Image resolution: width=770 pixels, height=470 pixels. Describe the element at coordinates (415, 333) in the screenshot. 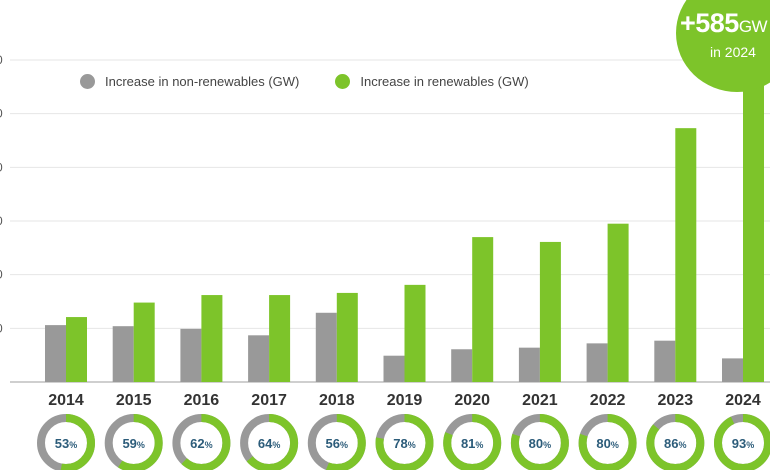

I see `bar-renewables-2019` at that location.